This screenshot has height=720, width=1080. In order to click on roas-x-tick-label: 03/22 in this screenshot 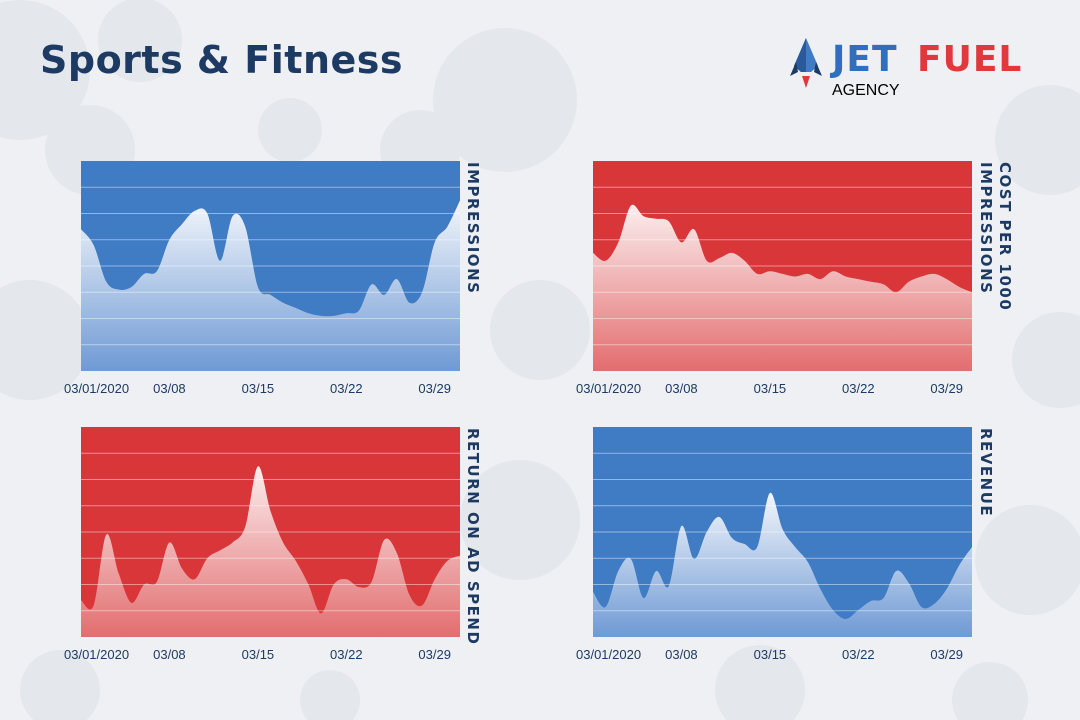, I will do `click(346, 654)`.